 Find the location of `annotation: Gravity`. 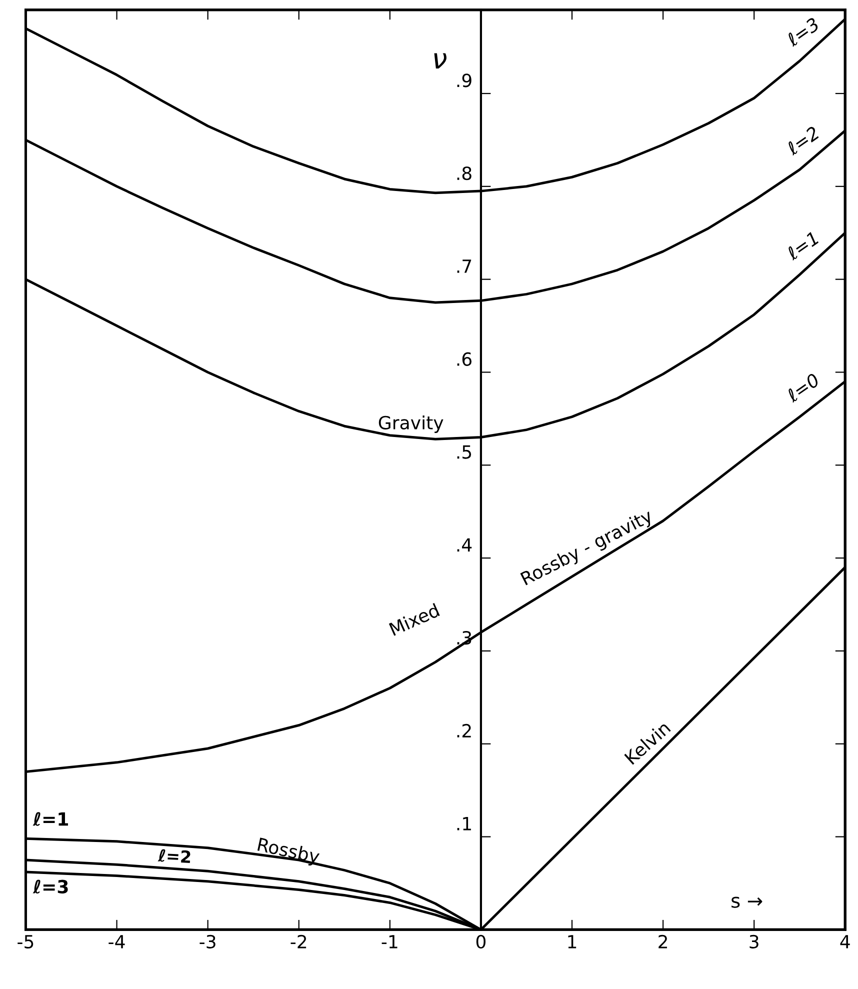

annotation: Gravity is located at coordinates (411, 424).